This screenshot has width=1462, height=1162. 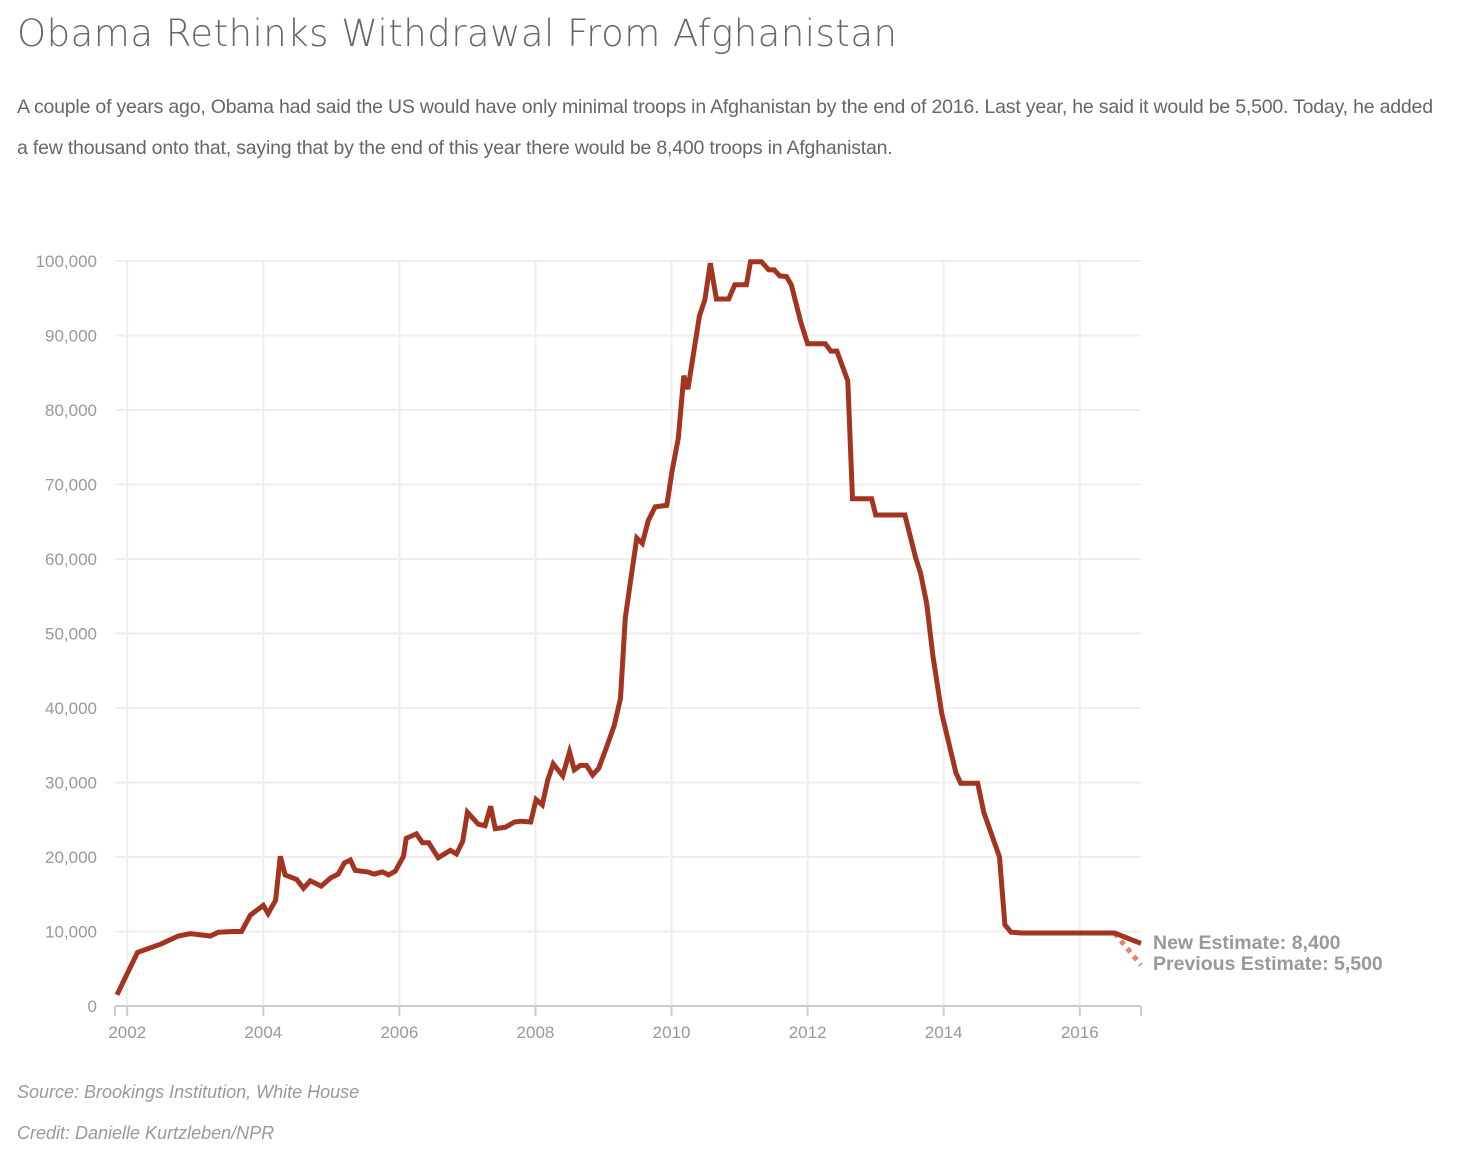 I want to click on x-tick-label: 2012, so click(x=808, y=1032).